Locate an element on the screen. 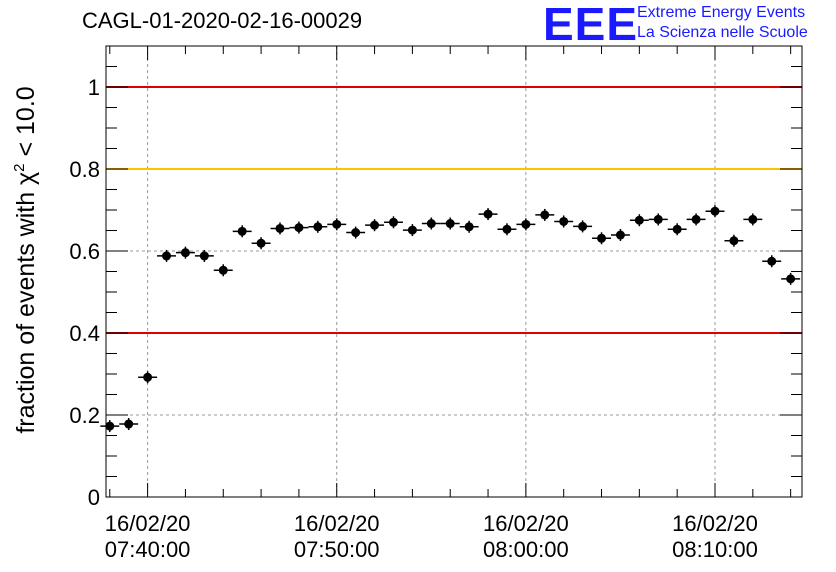 Image resolution: width=836 pixels, height=572 pixels. y-tick-label: 0.6 is located at coordinates (84, 251).